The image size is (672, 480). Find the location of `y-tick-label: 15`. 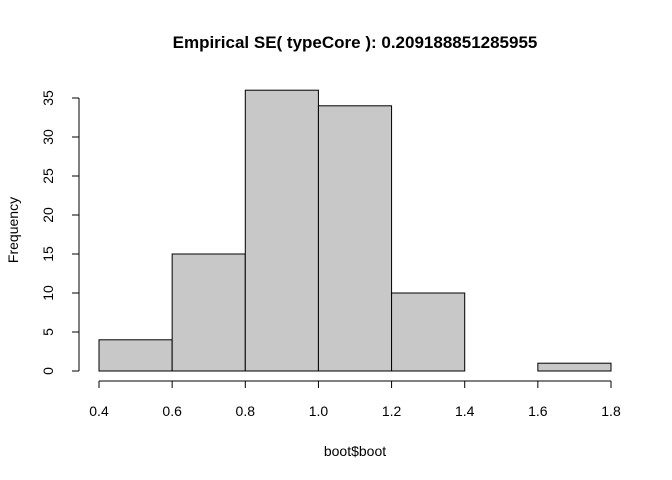

y-tick-label: 15 is located at coordinates (48, 254).